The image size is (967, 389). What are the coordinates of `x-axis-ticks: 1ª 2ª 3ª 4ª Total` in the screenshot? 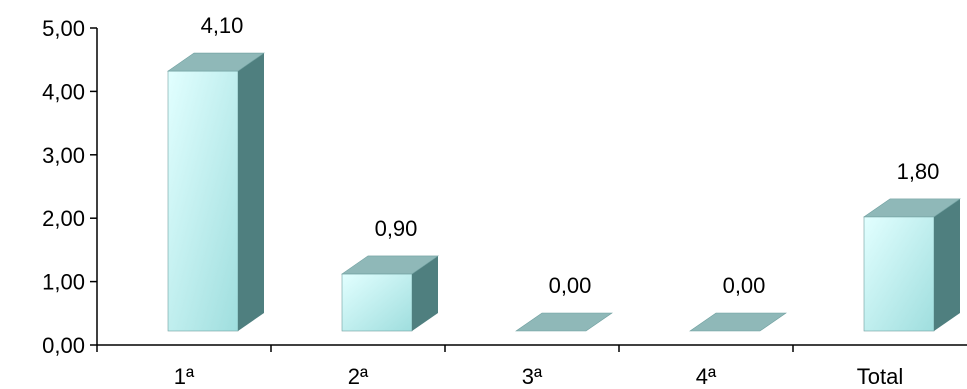 It's located at (499, 367).